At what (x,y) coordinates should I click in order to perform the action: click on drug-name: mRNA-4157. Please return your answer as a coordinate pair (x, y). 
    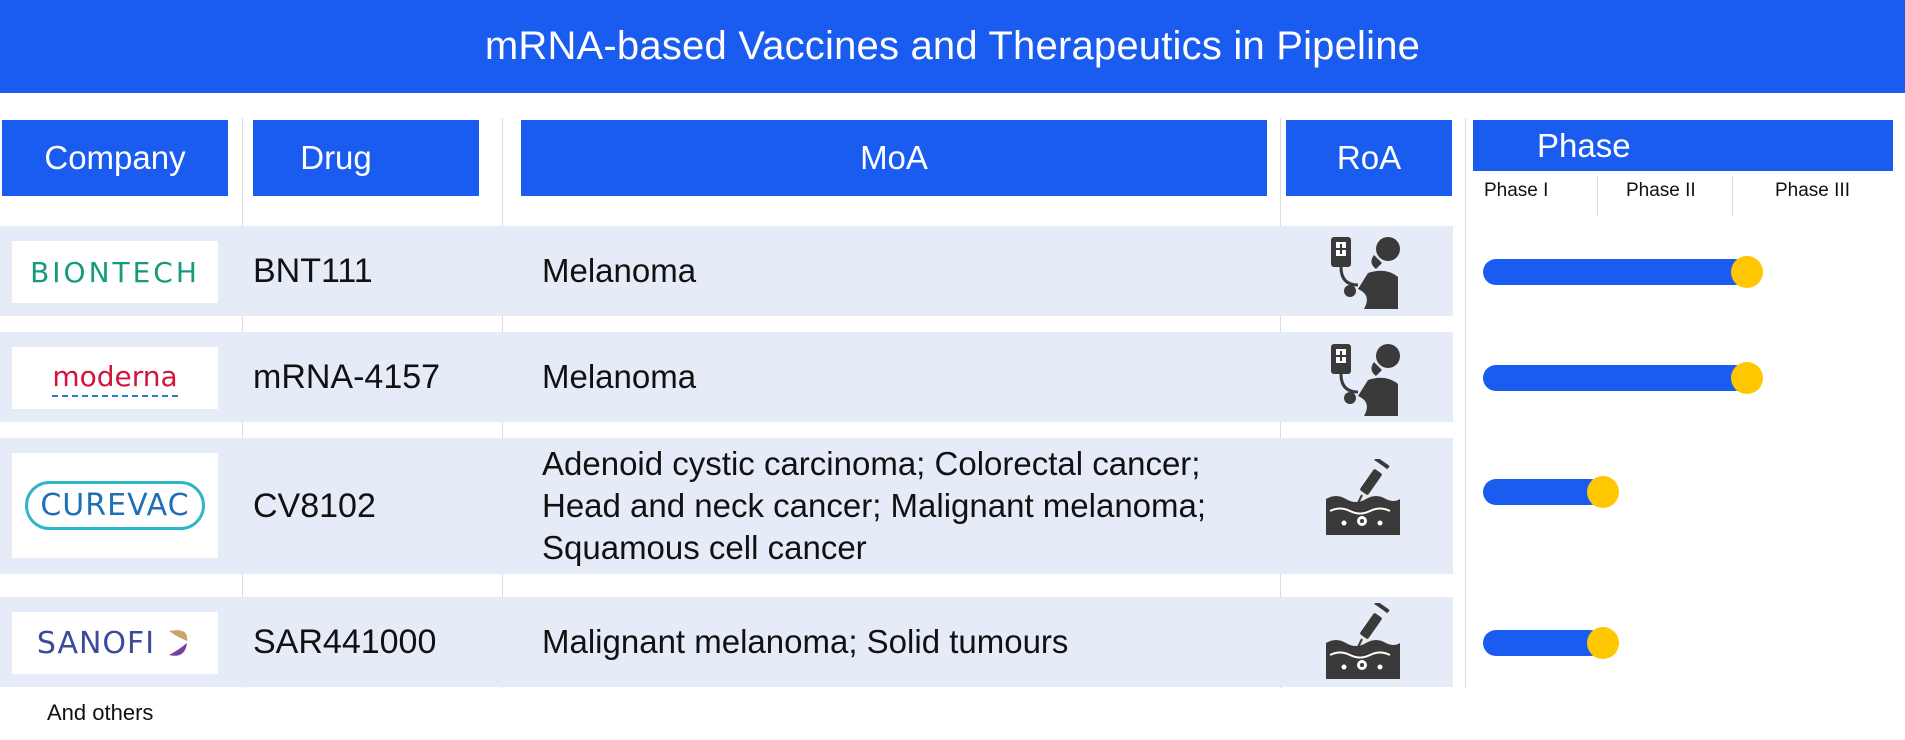
    Looking at the image, I should click on (347, 376).